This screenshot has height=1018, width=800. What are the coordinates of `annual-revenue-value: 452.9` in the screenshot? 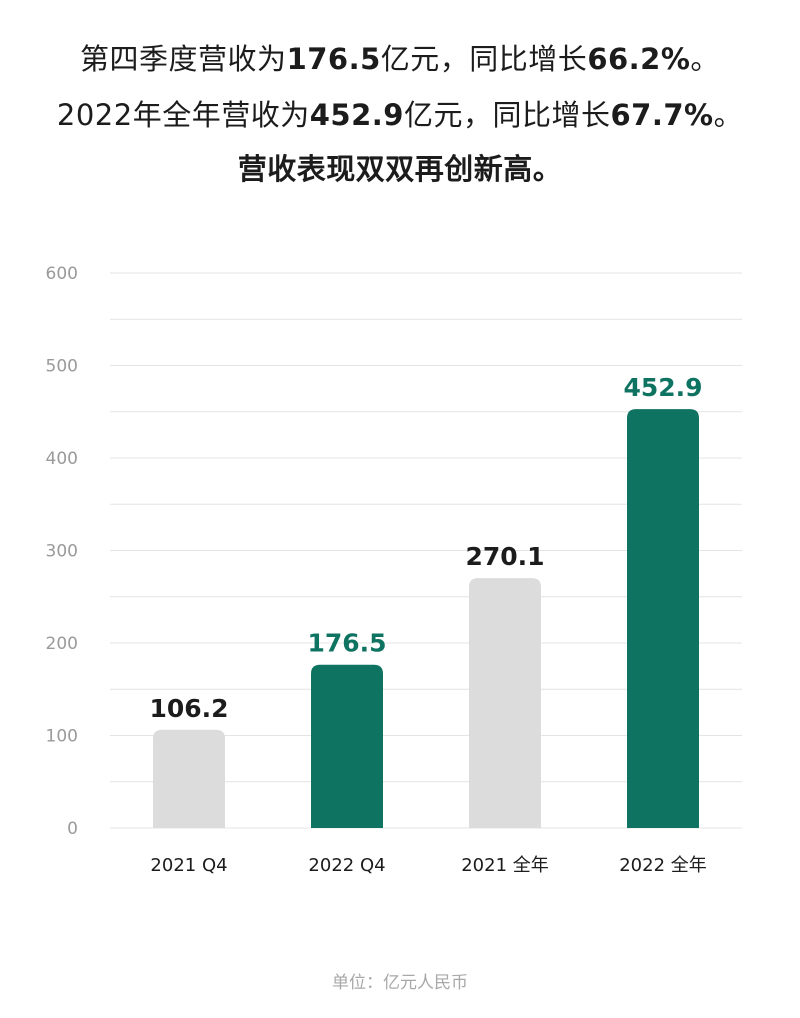 It's located at (356, 115).